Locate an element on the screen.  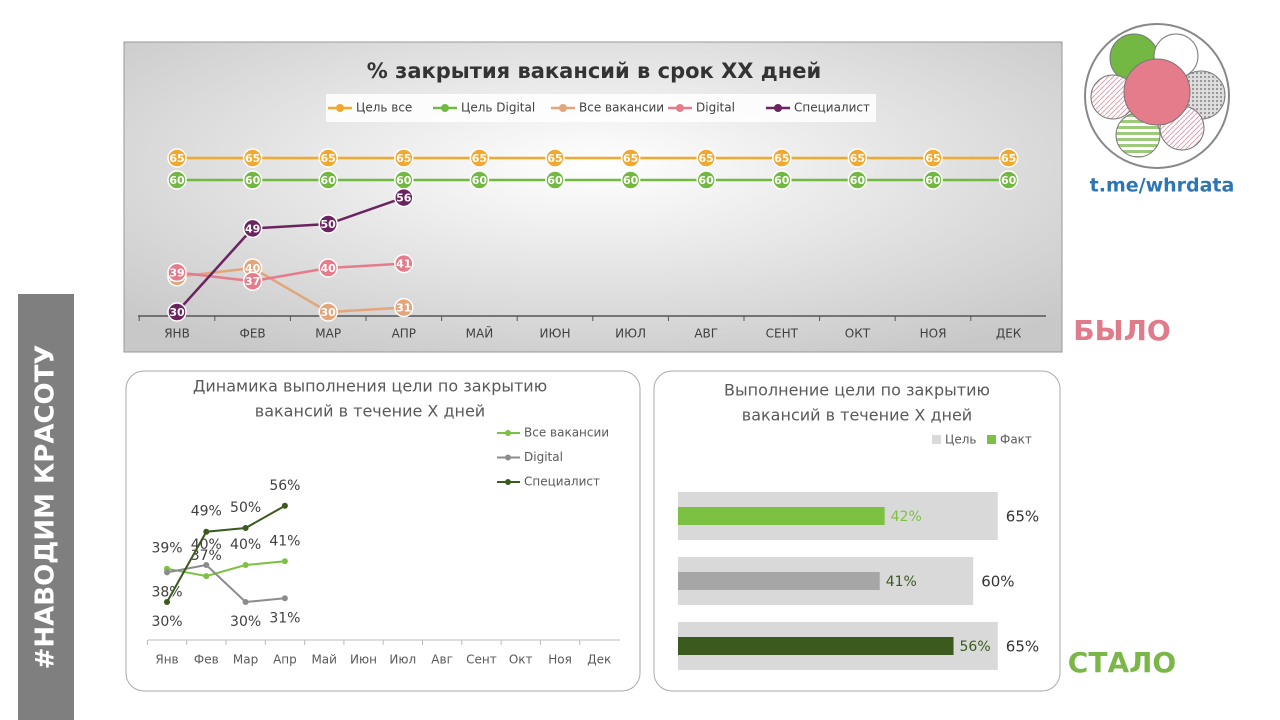
data-label: 56 is located at coordinates (404, 198).